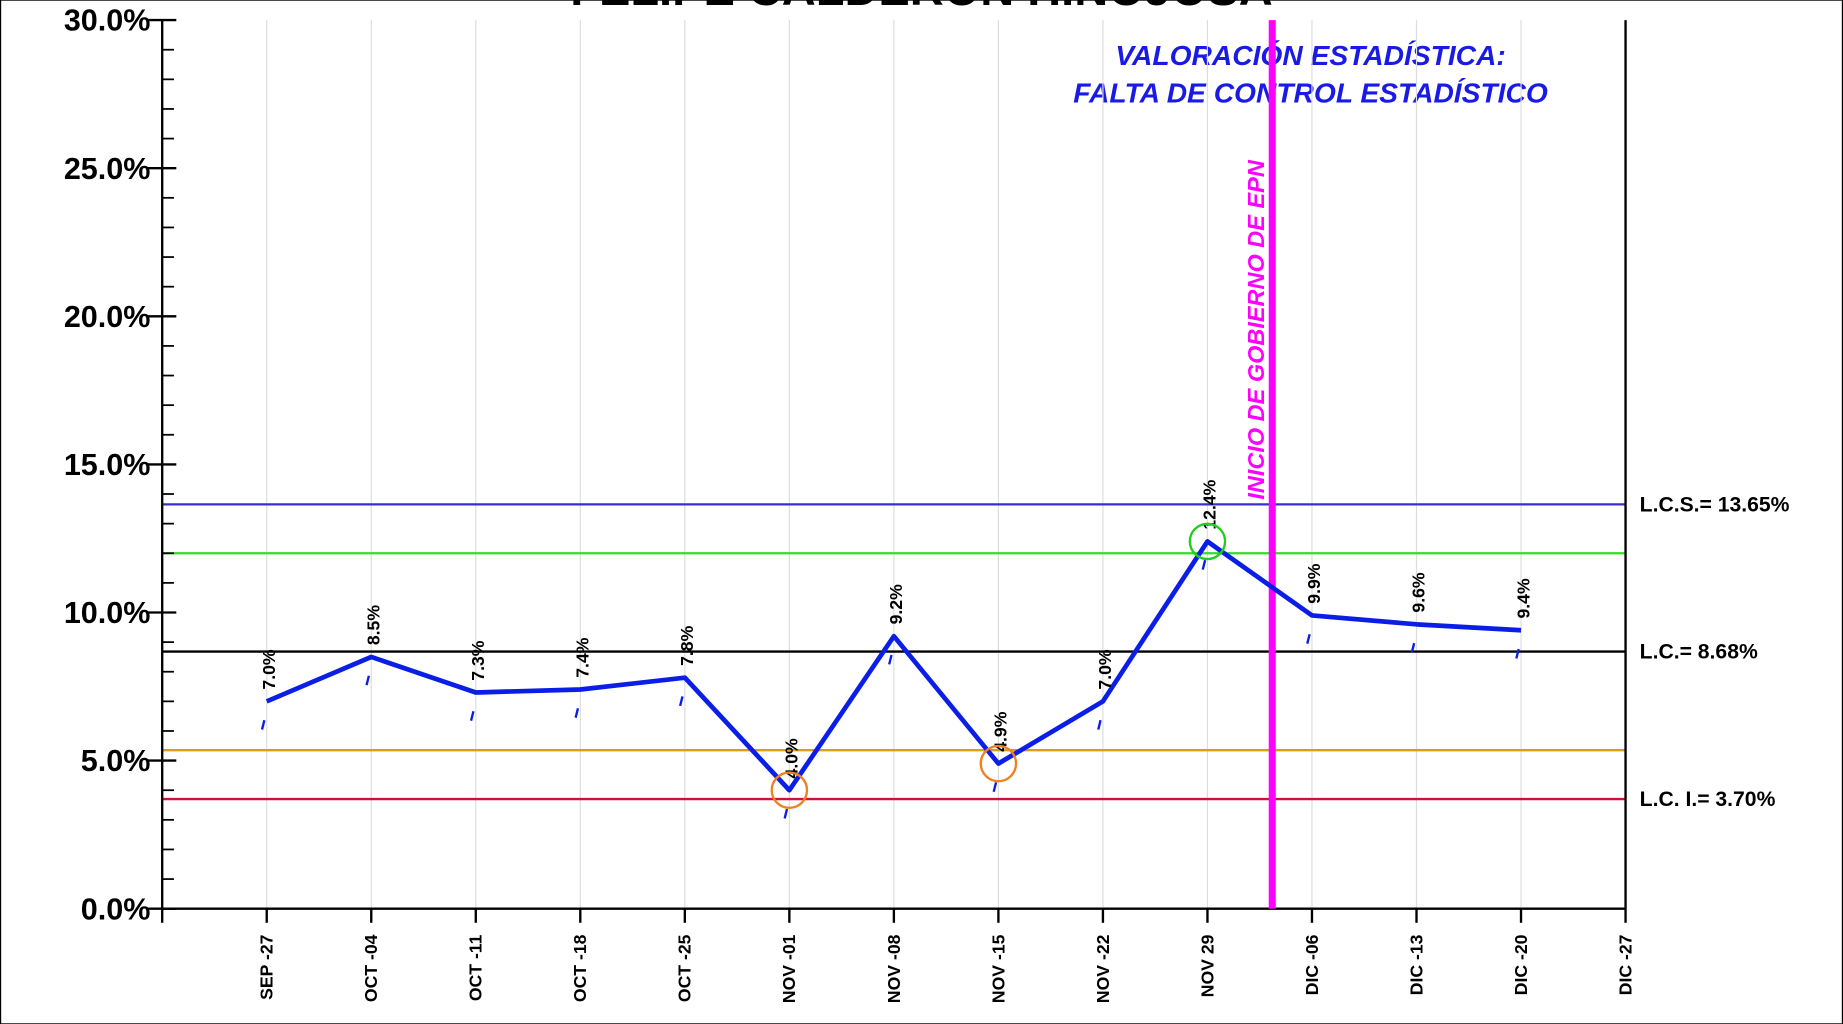 The height and width of the screenshot is (1024, 1843). Describe the element at coordinates (1314, 583) in the screenshot. I see `data-label: 9.9%` at that location.